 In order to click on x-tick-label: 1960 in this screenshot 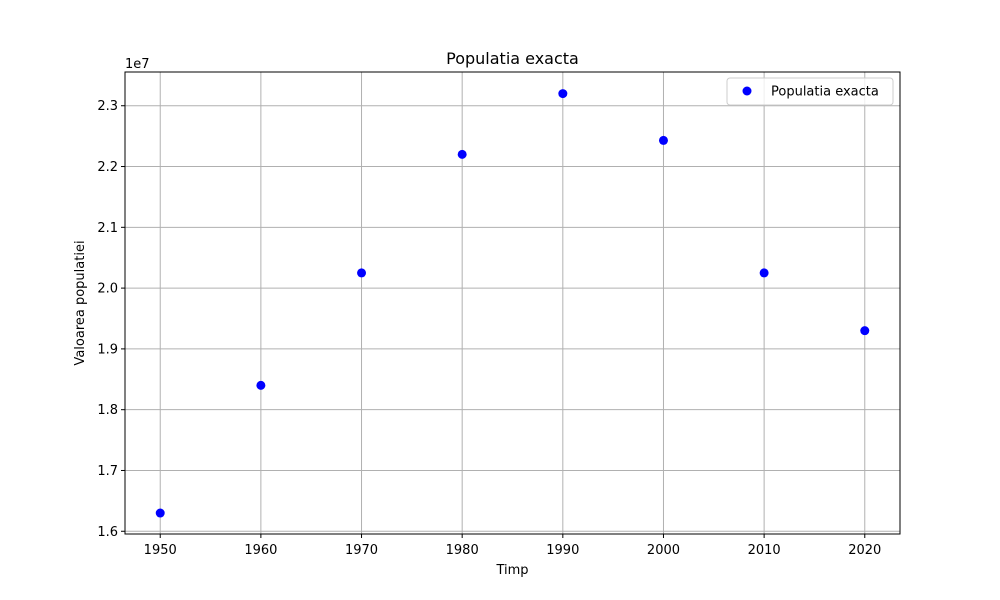, I will do `click(260, 550)`.